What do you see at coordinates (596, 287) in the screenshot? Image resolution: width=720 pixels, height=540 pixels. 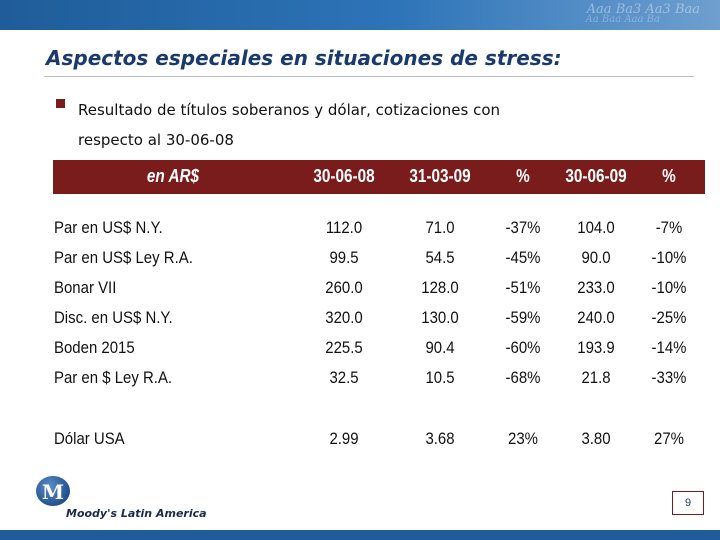 I see `value-30-06-09: 233.0` at bounding box center [596, 287].